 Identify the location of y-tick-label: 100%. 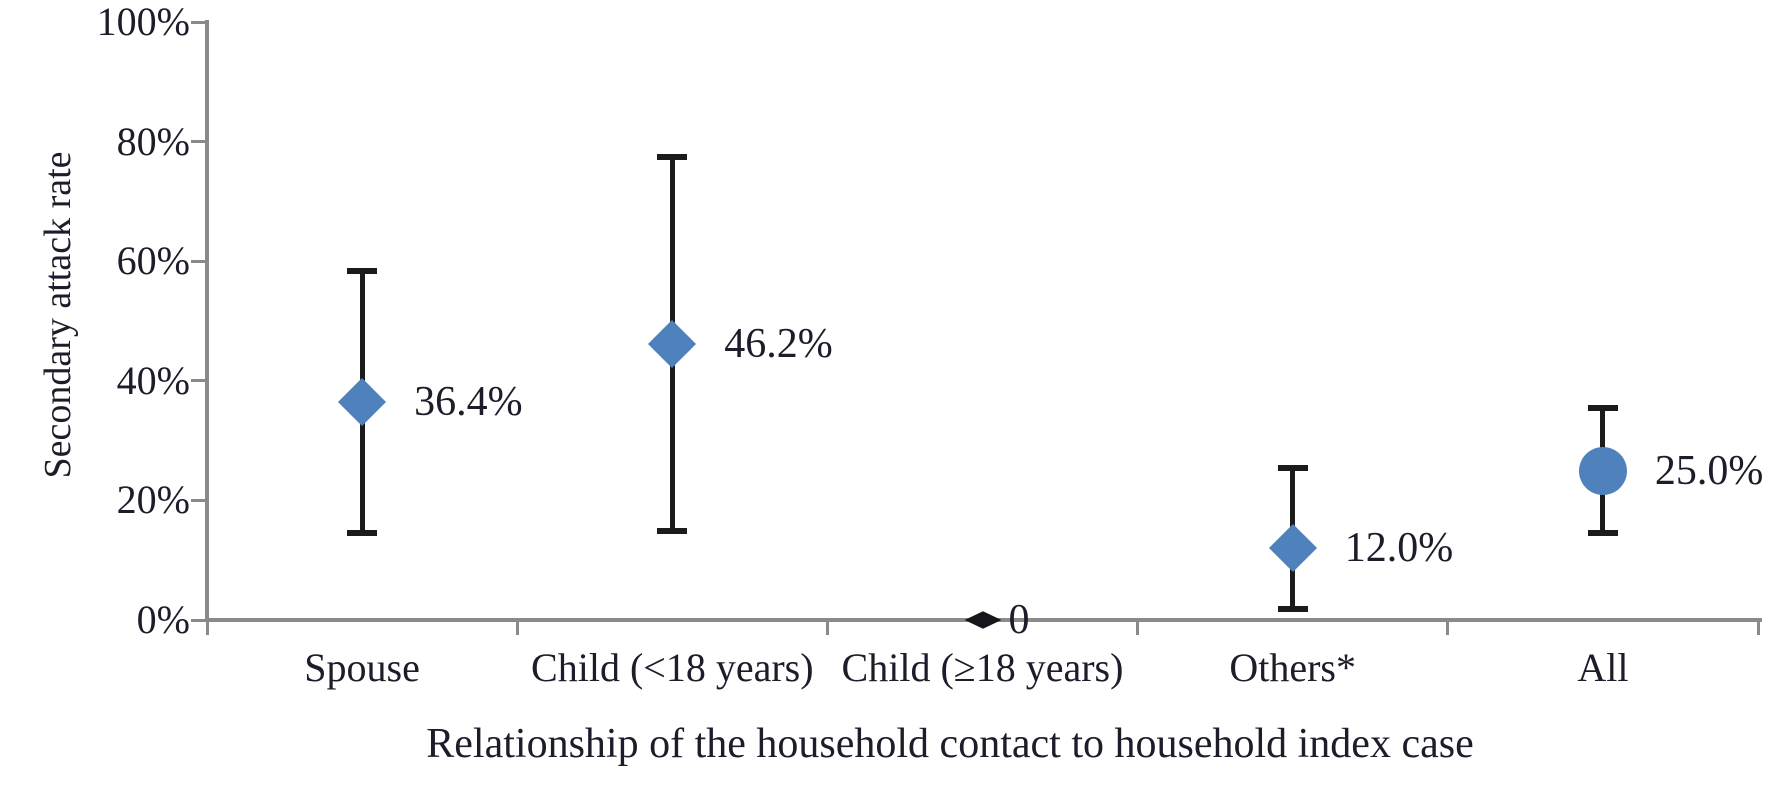
(143, 22).